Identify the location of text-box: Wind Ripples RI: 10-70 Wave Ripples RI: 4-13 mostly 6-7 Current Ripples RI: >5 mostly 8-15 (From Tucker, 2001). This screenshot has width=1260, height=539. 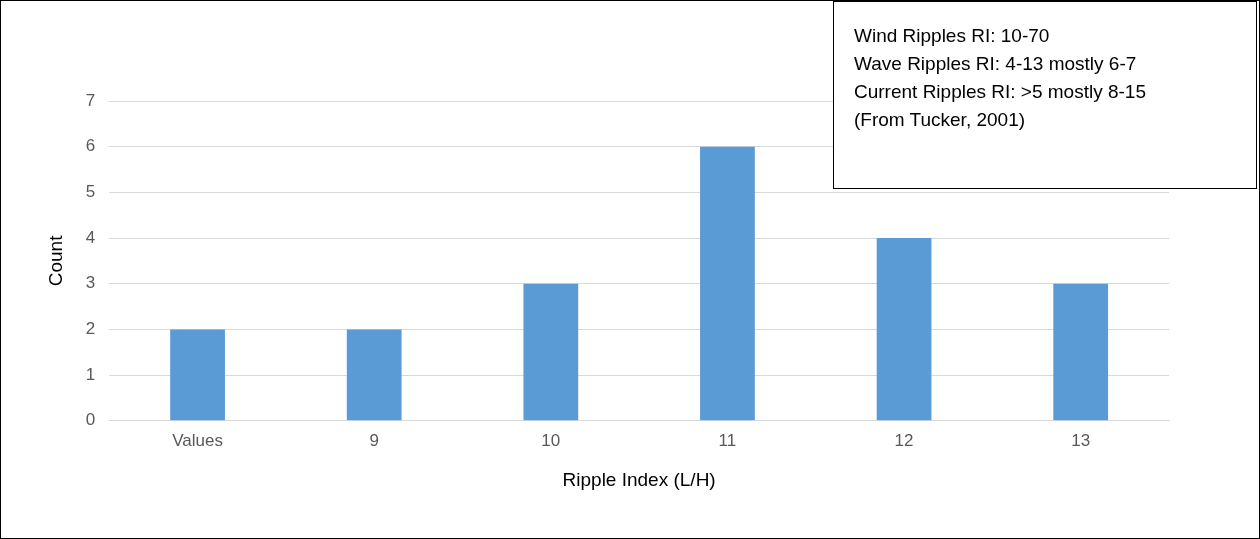
(1045, 95).